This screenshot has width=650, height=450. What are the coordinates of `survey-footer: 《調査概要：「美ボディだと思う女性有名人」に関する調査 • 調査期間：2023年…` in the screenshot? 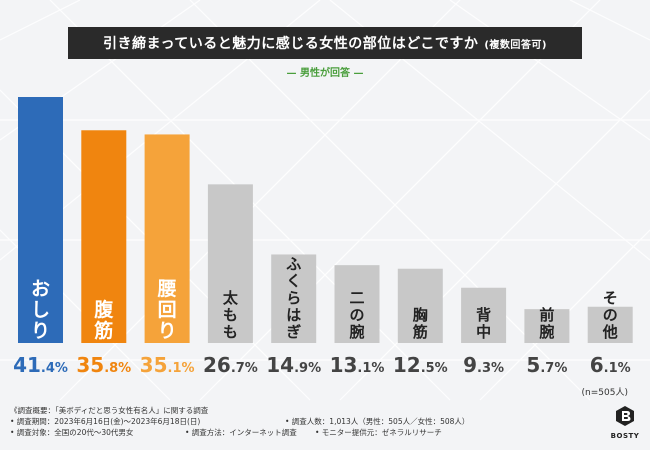 It's located at (310, 421).